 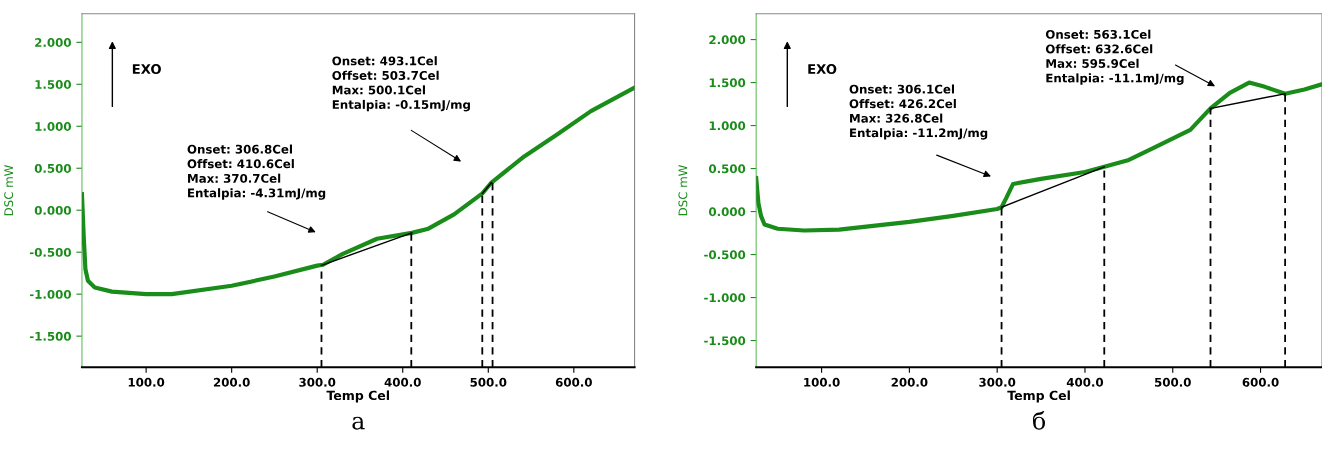 I want to click on annotation: Onset: 563.1Cel Offset: 632.6Cel Max: 595.9Cel Entalpia: -11.1mJ/mg, so click(x=1114, y=57).